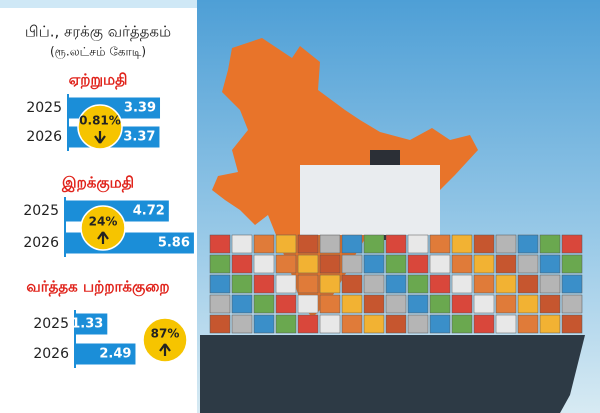  I want to click on change-label: 24%, so click(103, 222).